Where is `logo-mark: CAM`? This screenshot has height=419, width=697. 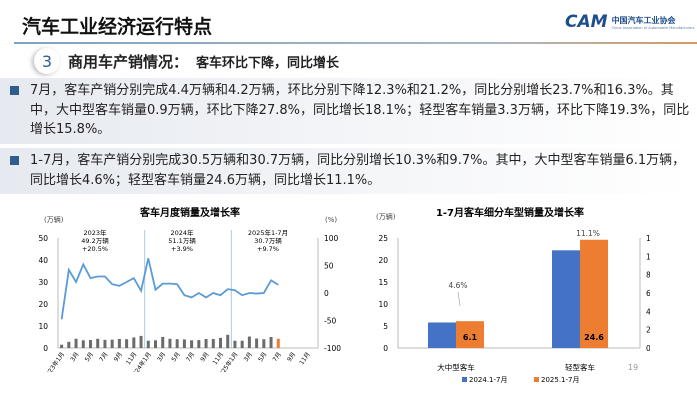 logo-mark: CAM is located at coordinates (586, 22).